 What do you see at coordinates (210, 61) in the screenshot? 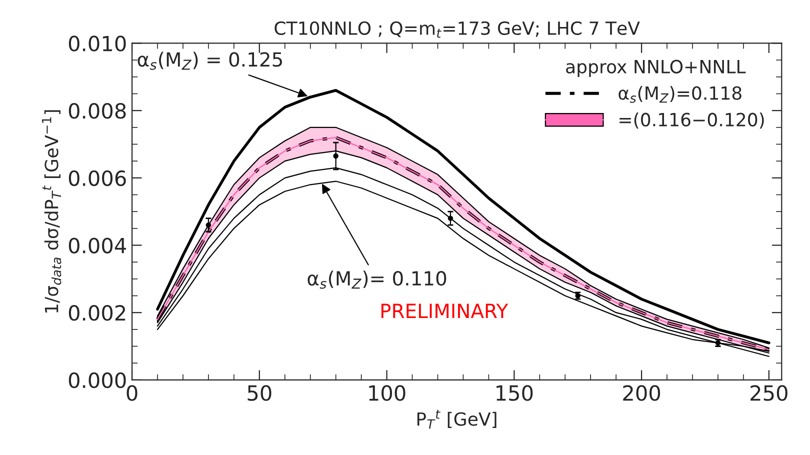
I see `annotation: α$_{s}$(M$_{Z}$) = 0.125` at bounding box center [210, 61].